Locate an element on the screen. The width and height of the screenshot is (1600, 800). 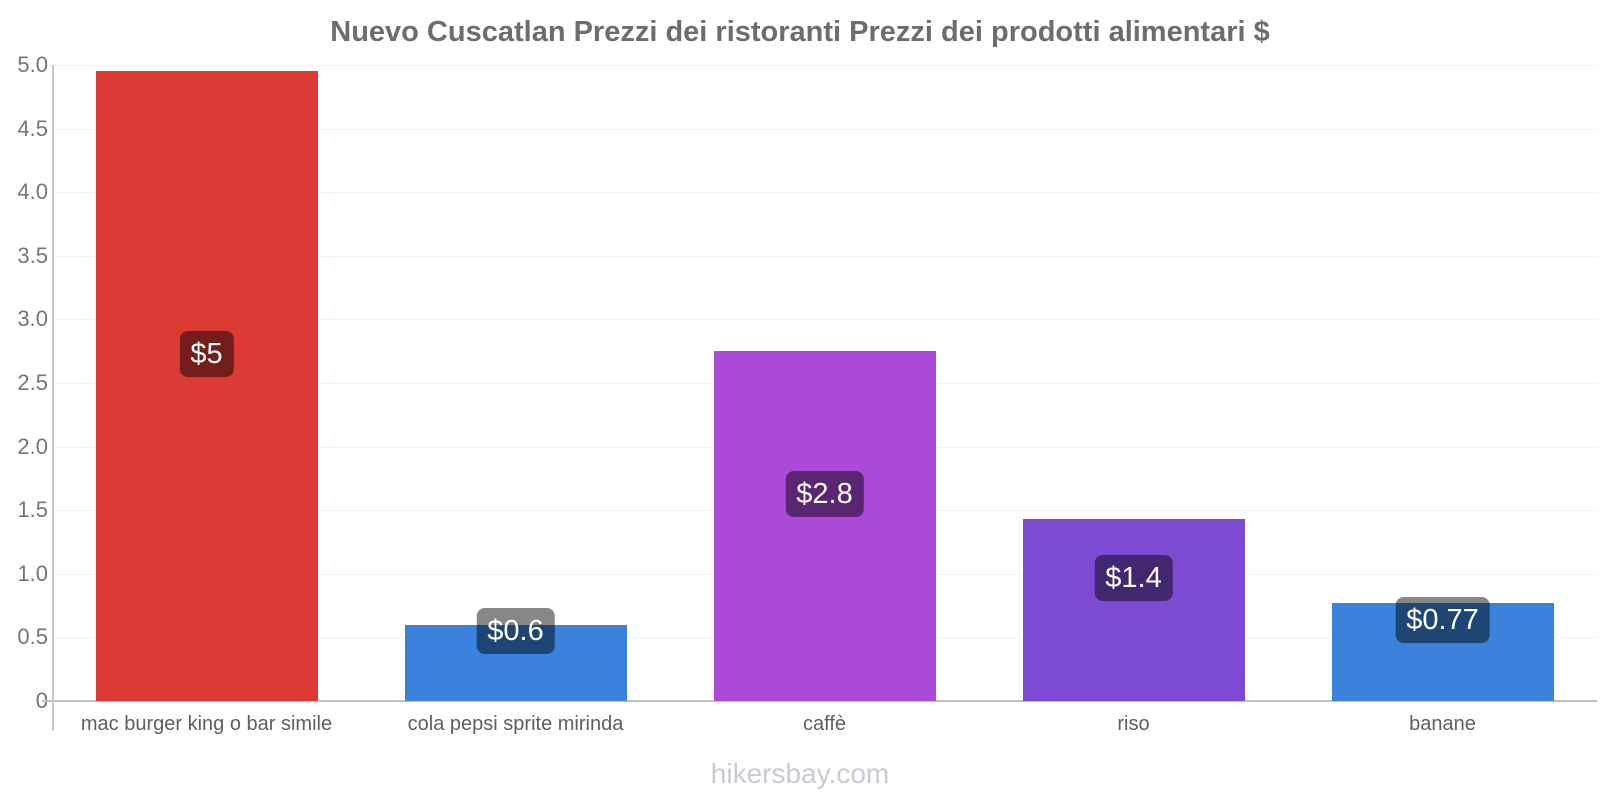
value-badge: $2.8 is located at coordinates (824, 494).